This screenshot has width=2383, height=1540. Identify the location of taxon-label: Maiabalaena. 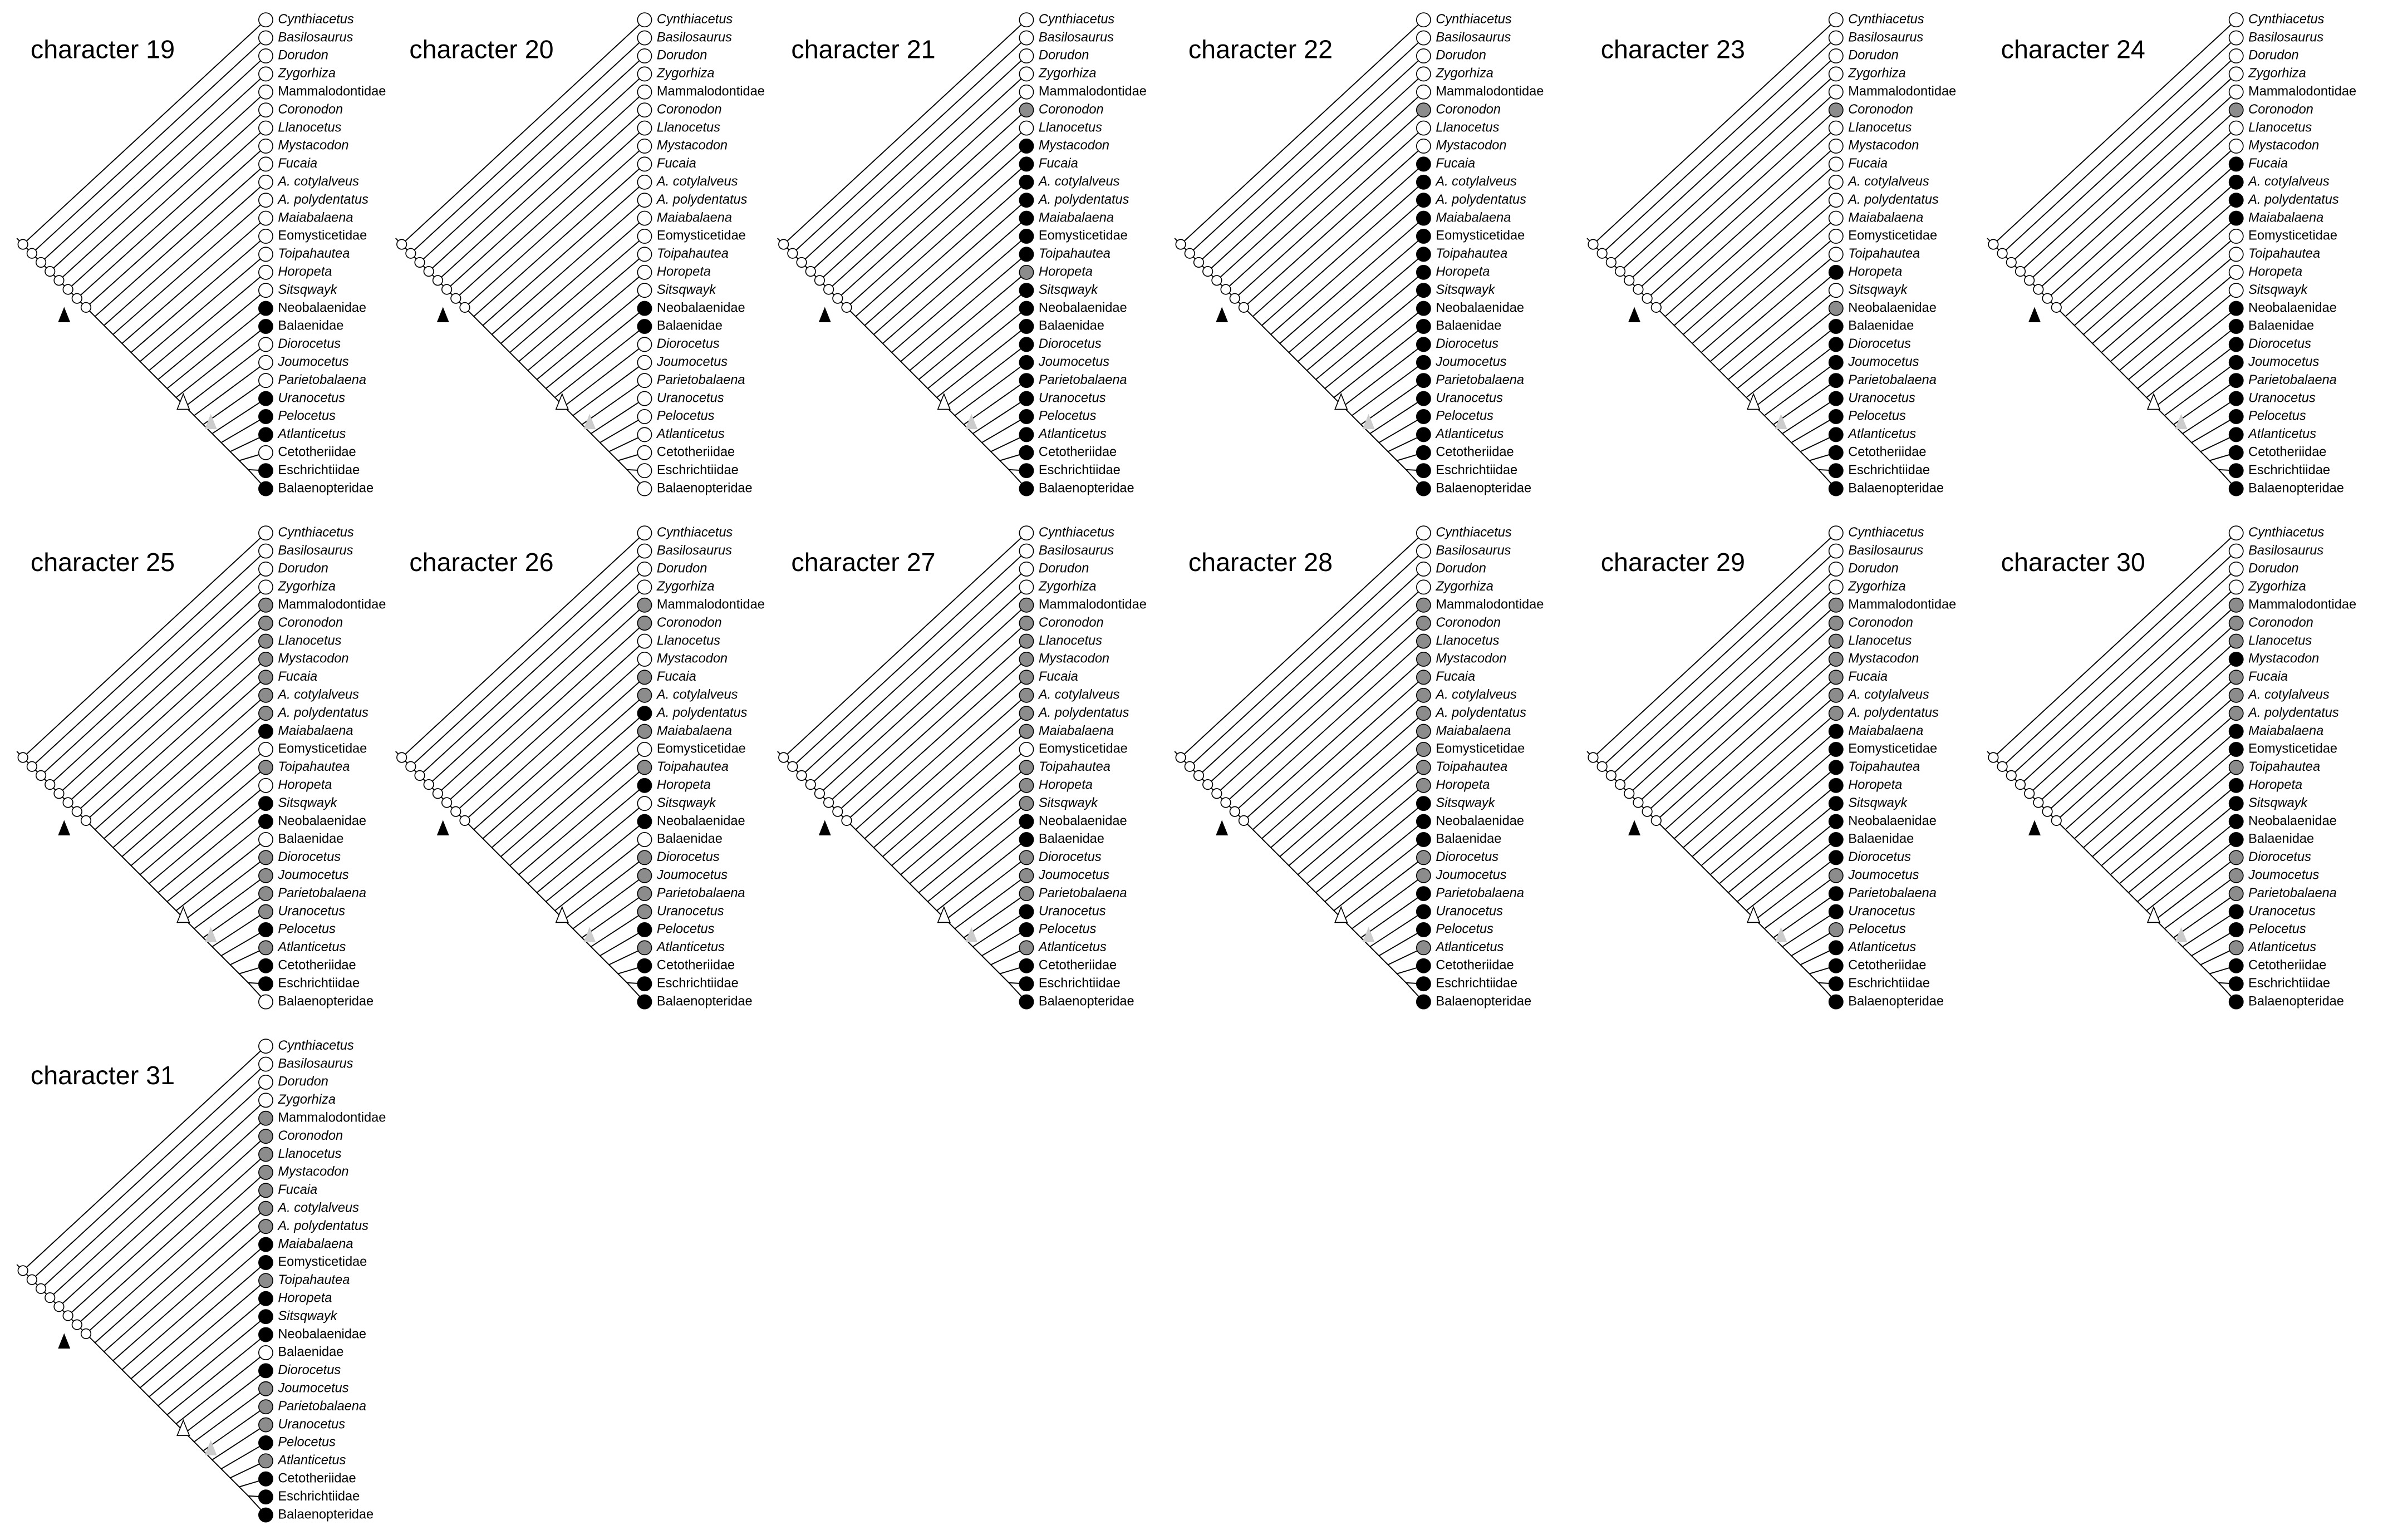
(1473, 730).